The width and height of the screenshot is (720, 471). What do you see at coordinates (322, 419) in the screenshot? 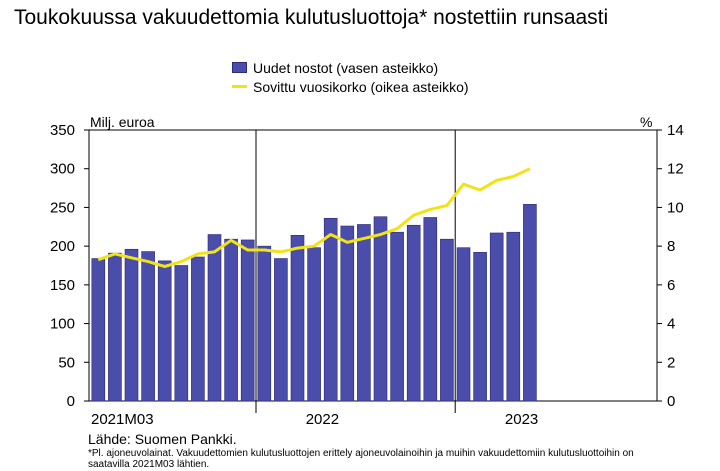
I see `x-tick-label-2022: 2022` at bounding box center [322, 419].